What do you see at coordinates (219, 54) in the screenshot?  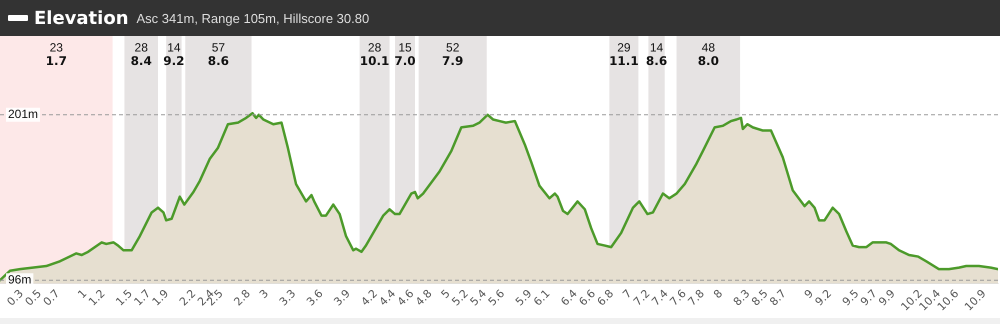 I see `band-label: 57 8.6` at bounding box center [219, 54].